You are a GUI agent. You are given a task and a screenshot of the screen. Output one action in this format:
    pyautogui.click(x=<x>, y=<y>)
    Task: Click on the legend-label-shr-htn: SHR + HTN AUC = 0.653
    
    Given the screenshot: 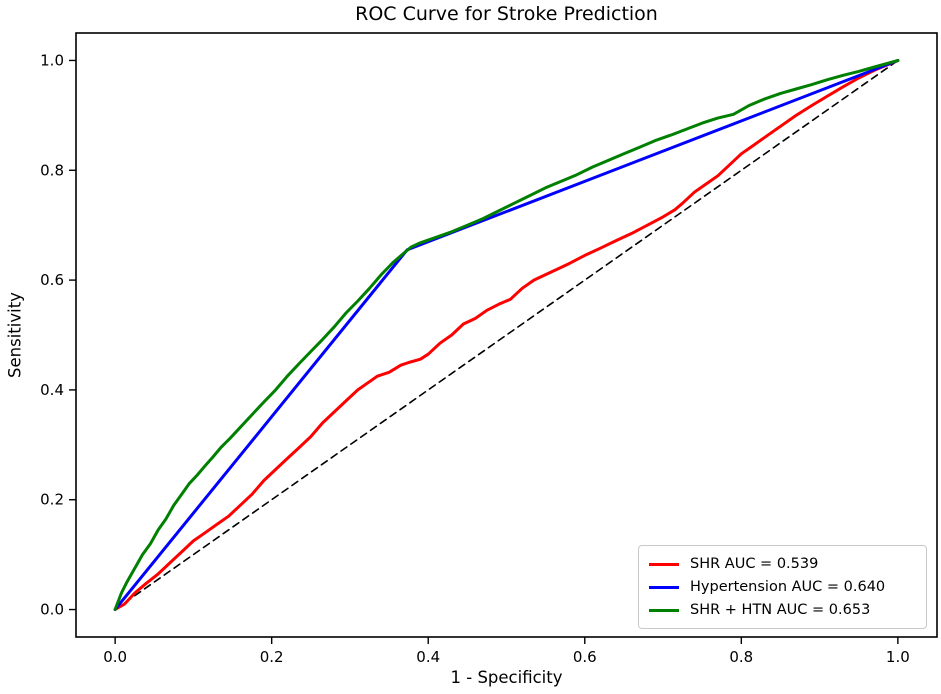 What is the action you would take?
    pyautogui.click(x=780, y=610)
    